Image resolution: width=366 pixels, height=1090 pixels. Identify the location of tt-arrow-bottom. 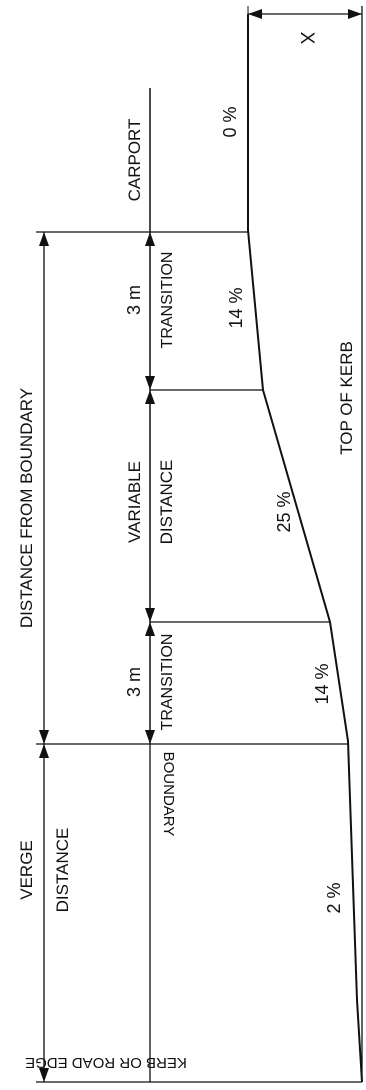
(150, 383).